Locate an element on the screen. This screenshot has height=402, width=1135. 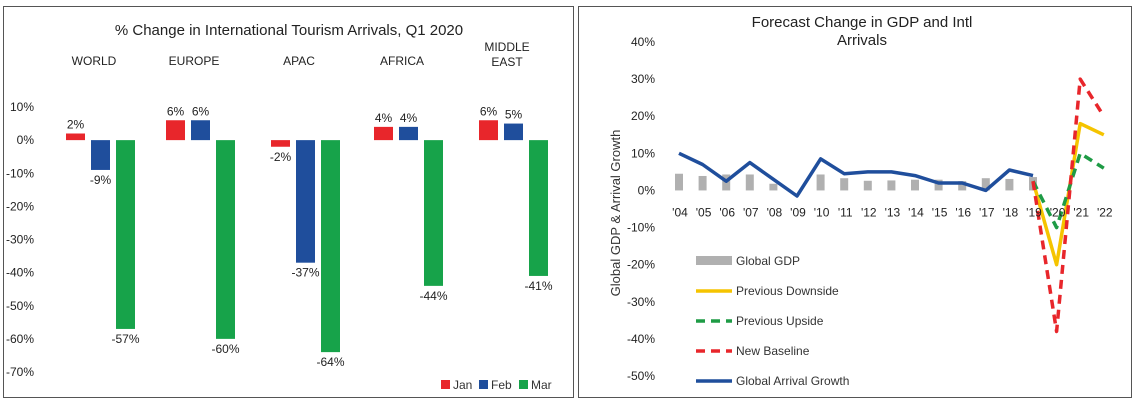
category-label: WORLD is located at coordinates (94, 61).